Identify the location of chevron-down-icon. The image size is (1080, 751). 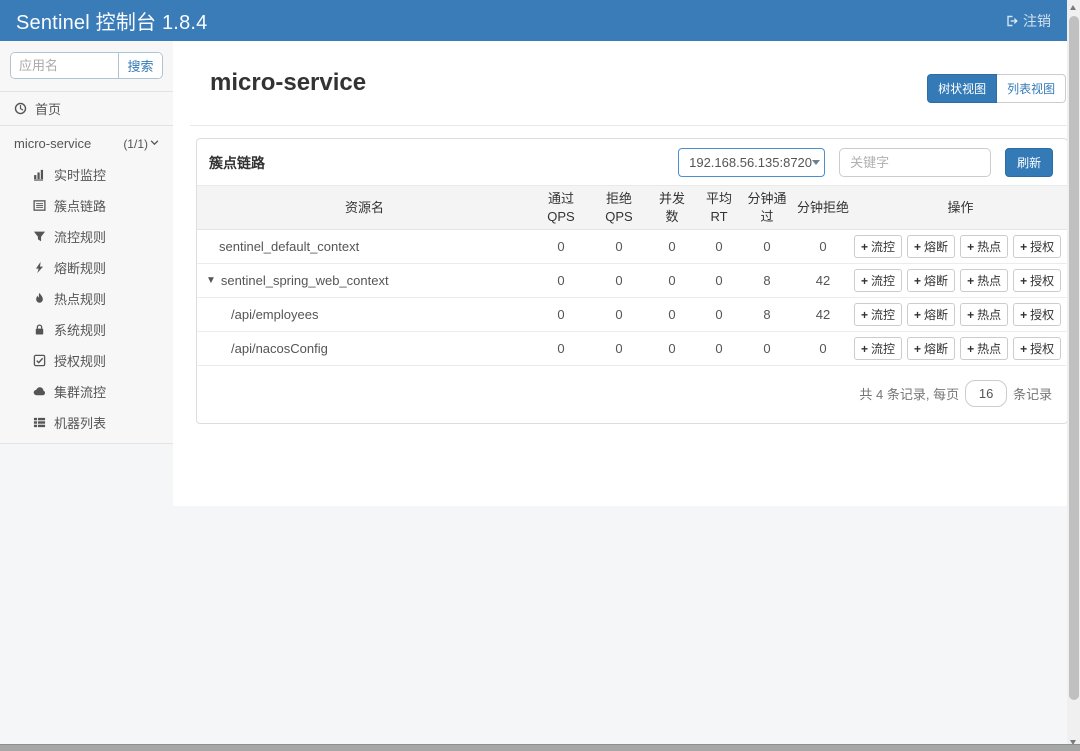
(154, 142).